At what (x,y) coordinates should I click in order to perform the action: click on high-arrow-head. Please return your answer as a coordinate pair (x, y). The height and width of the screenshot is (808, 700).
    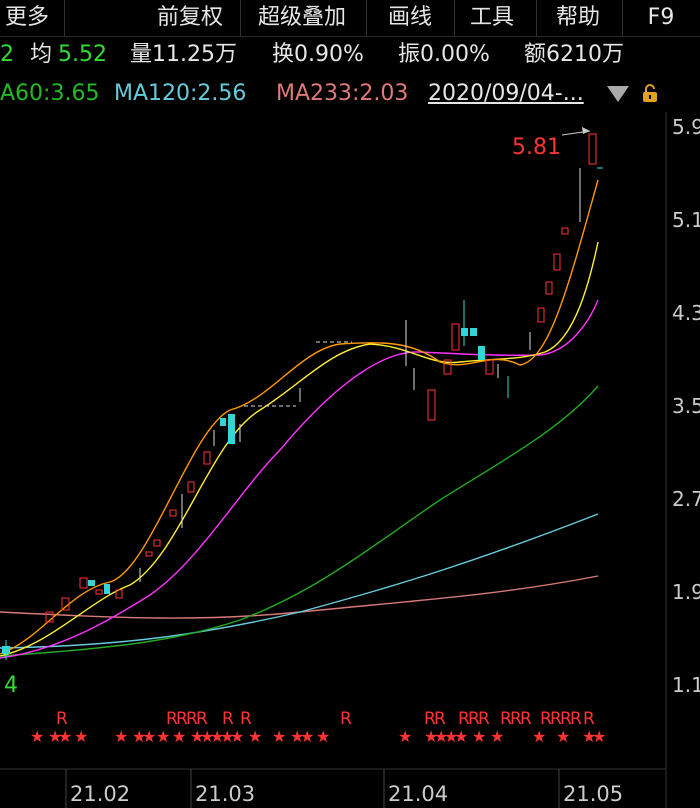
    Looking at the image, I should click on (586, 130).